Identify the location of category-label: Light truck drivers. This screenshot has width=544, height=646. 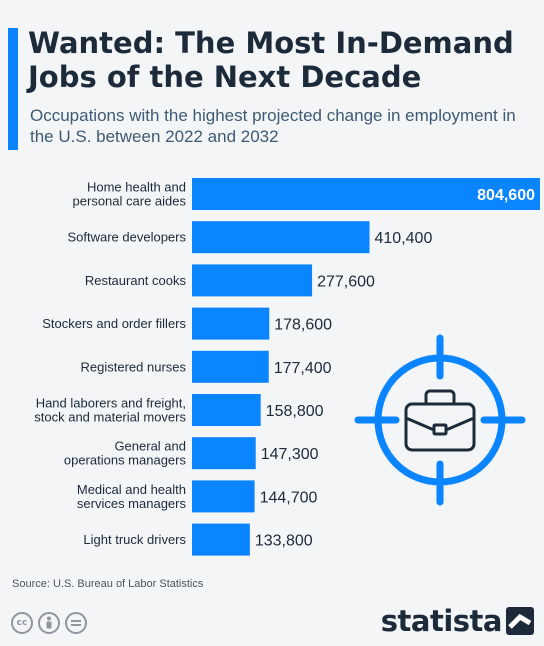
(134, 539).